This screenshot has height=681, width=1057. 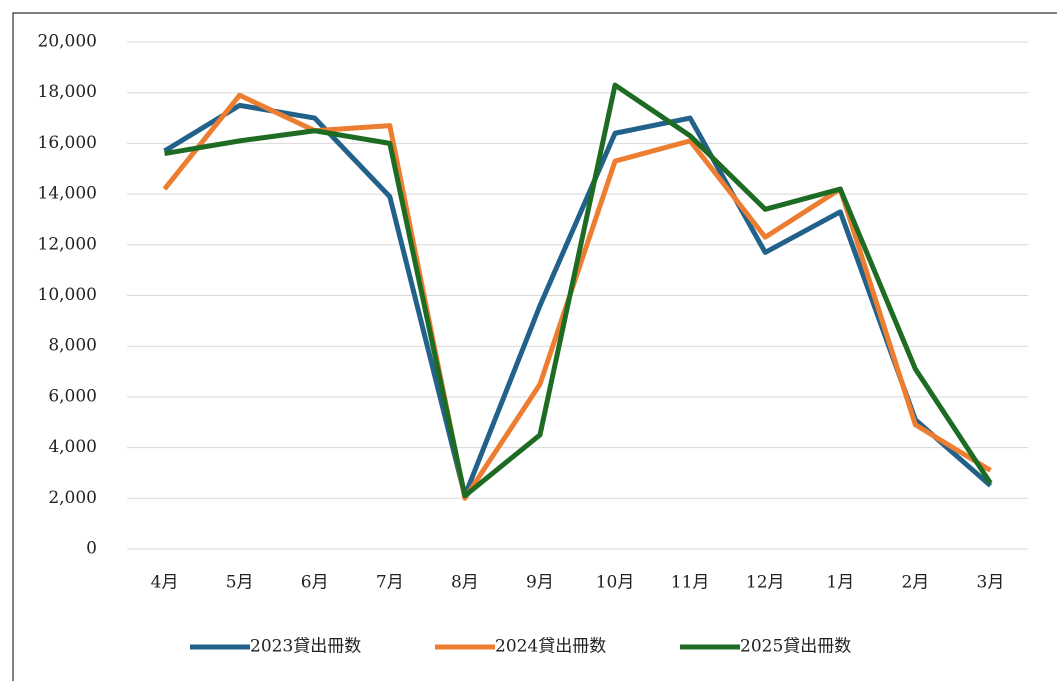 What do you see at coordinates (765, 583) in the screenshot?
I see `x-tick-label: 12月` at bounding box center [765, 583].